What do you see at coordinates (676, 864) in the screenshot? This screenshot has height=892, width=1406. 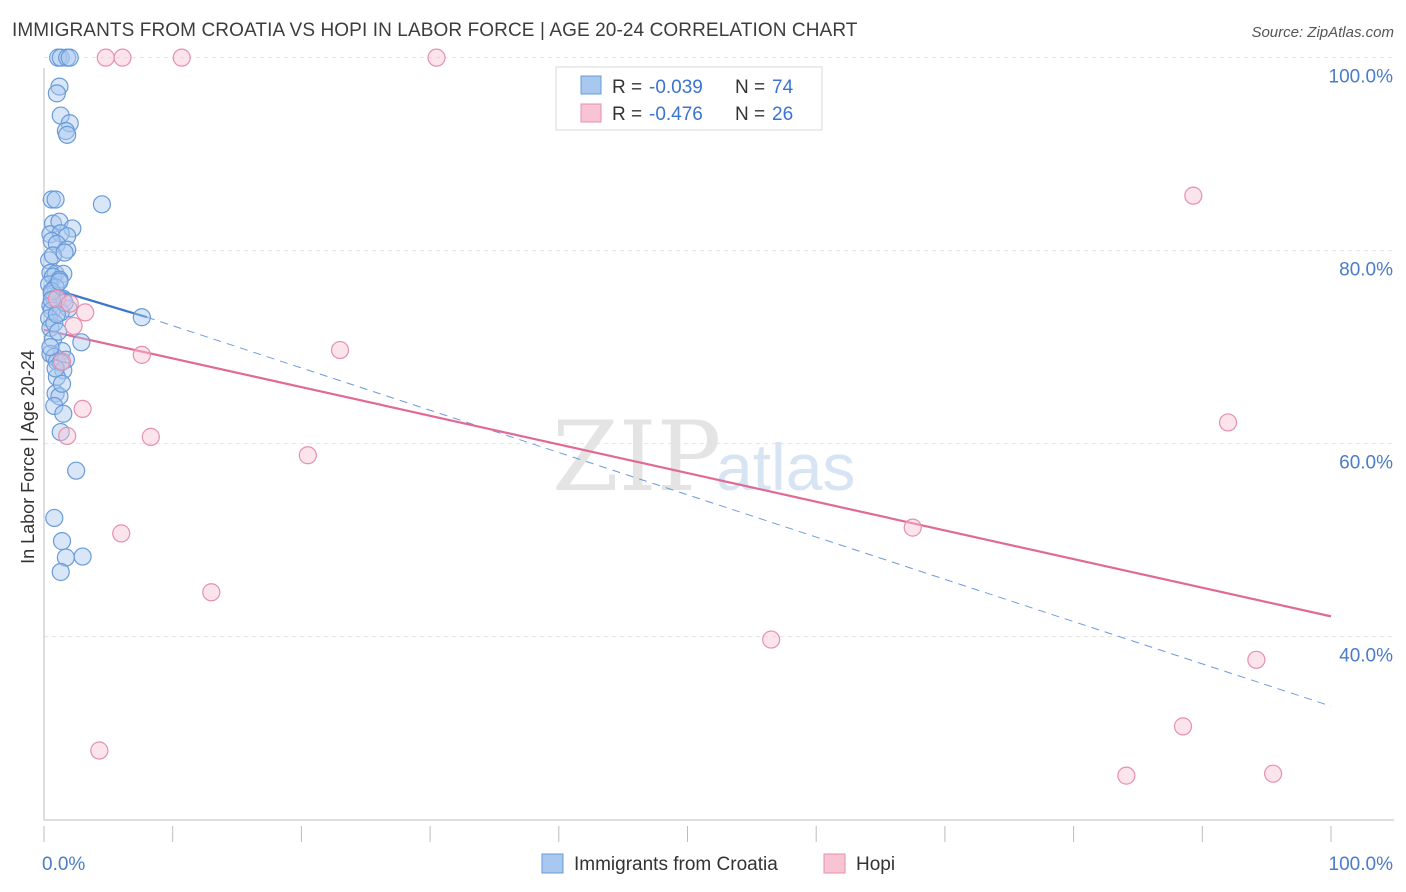 I see `bottom-legend-label-croatia: Immigrants from Croatia` at bounding box center [676, 864].